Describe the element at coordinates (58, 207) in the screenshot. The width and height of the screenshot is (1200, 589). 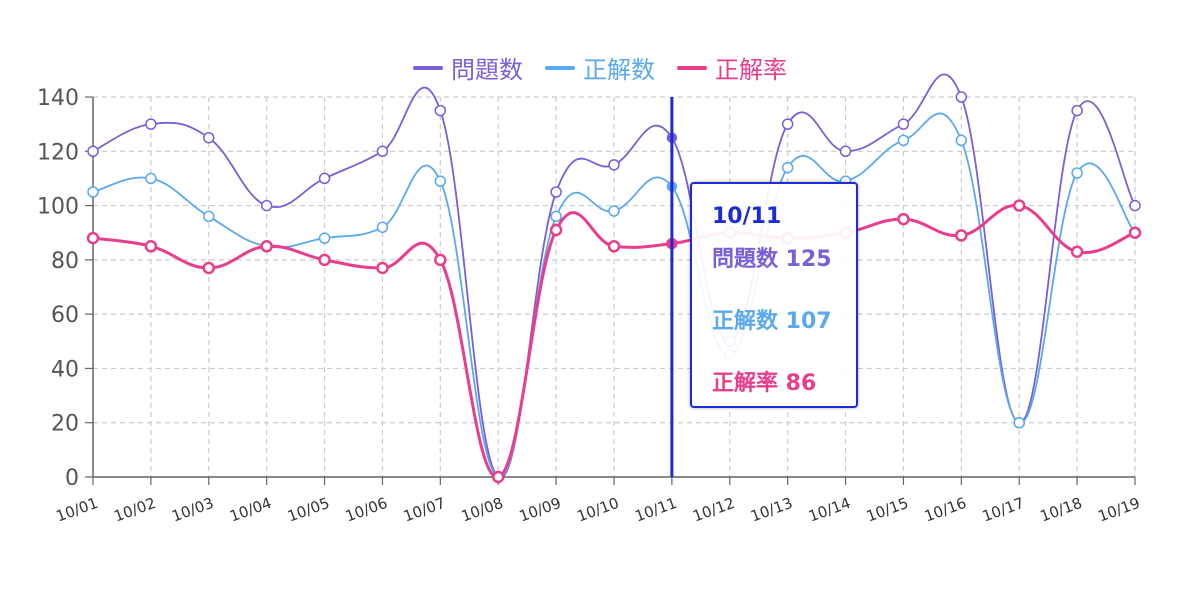
I see `y-tick-label: 100` at that location.